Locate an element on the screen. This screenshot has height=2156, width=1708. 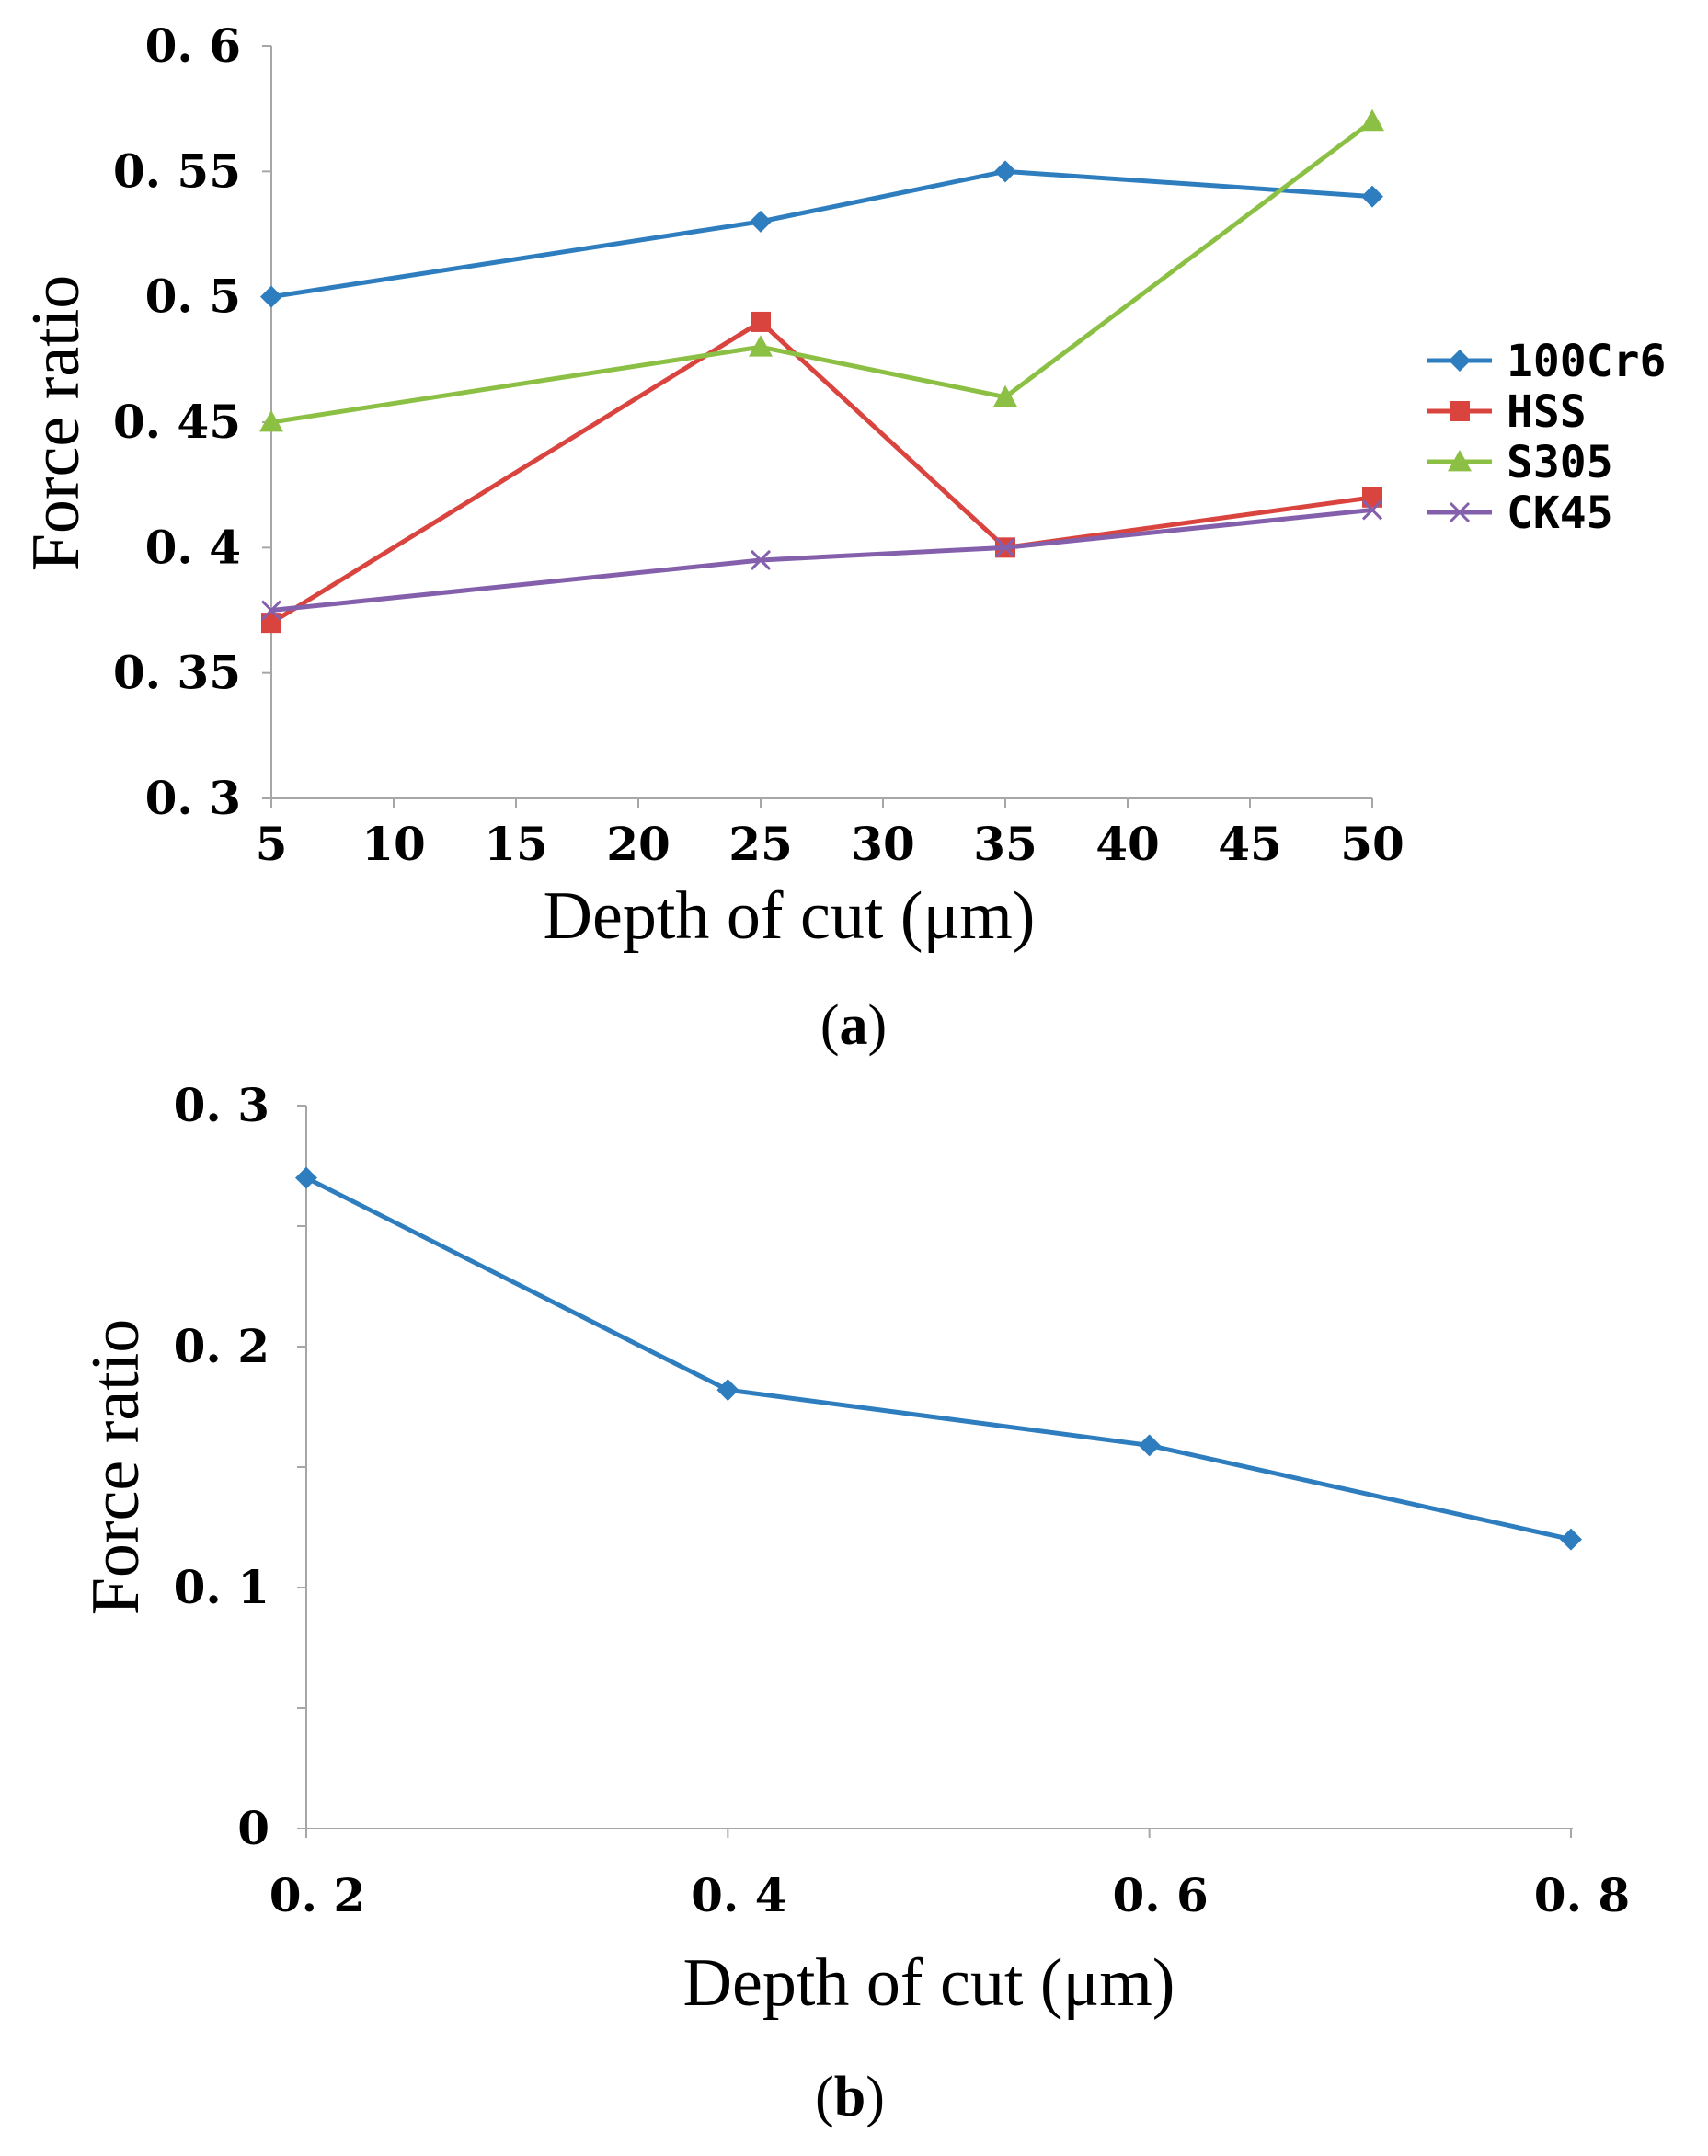
legend-label: 100Cr6 is located at coordinates (1586, 361).